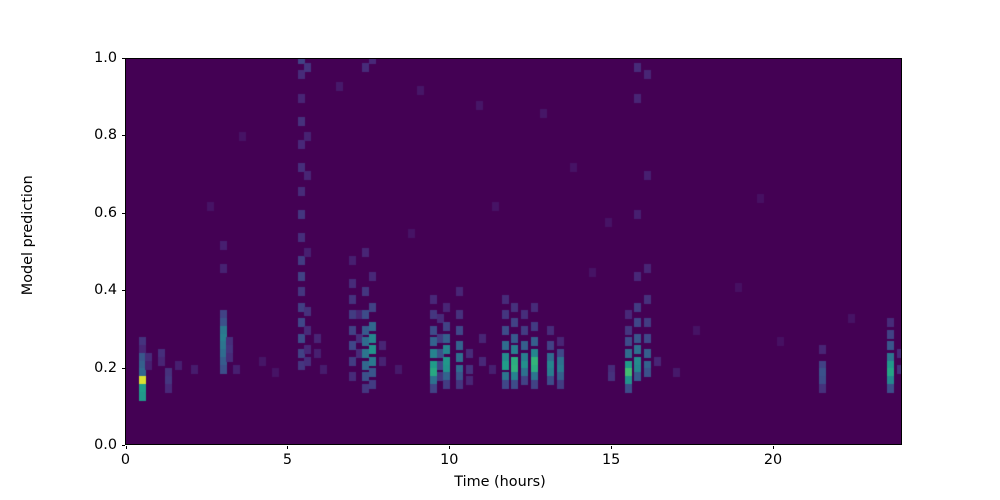 Image resolution: width=1000 pixels, height=500 pixels. Describe the element at coordinates (105, 135) in the screenshot. I see `ytick-label-0.8: 0.8` at that location.